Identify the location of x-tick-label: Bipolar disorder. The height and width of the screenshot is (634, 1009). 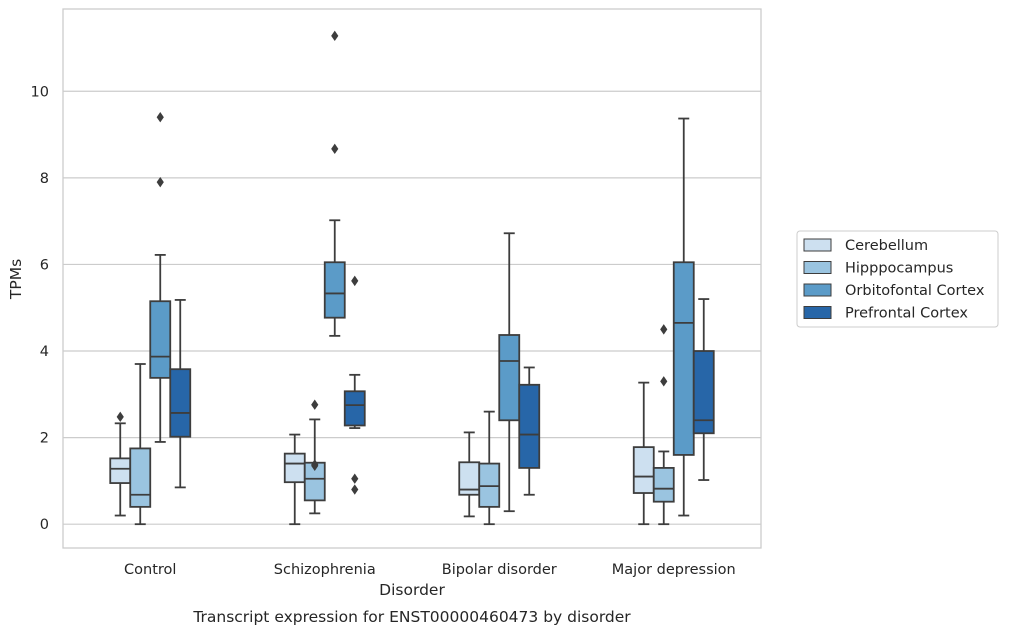
(499, 570).